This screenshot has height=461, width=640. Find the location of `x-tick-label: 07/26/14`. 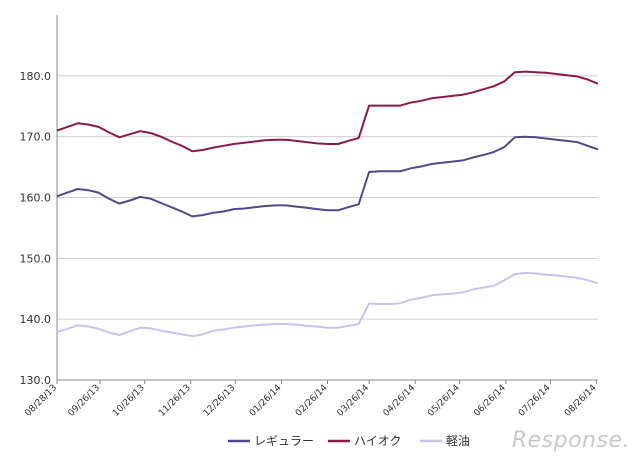

x-tick-label: 07/26/14 is located at coordinates (535, 401).